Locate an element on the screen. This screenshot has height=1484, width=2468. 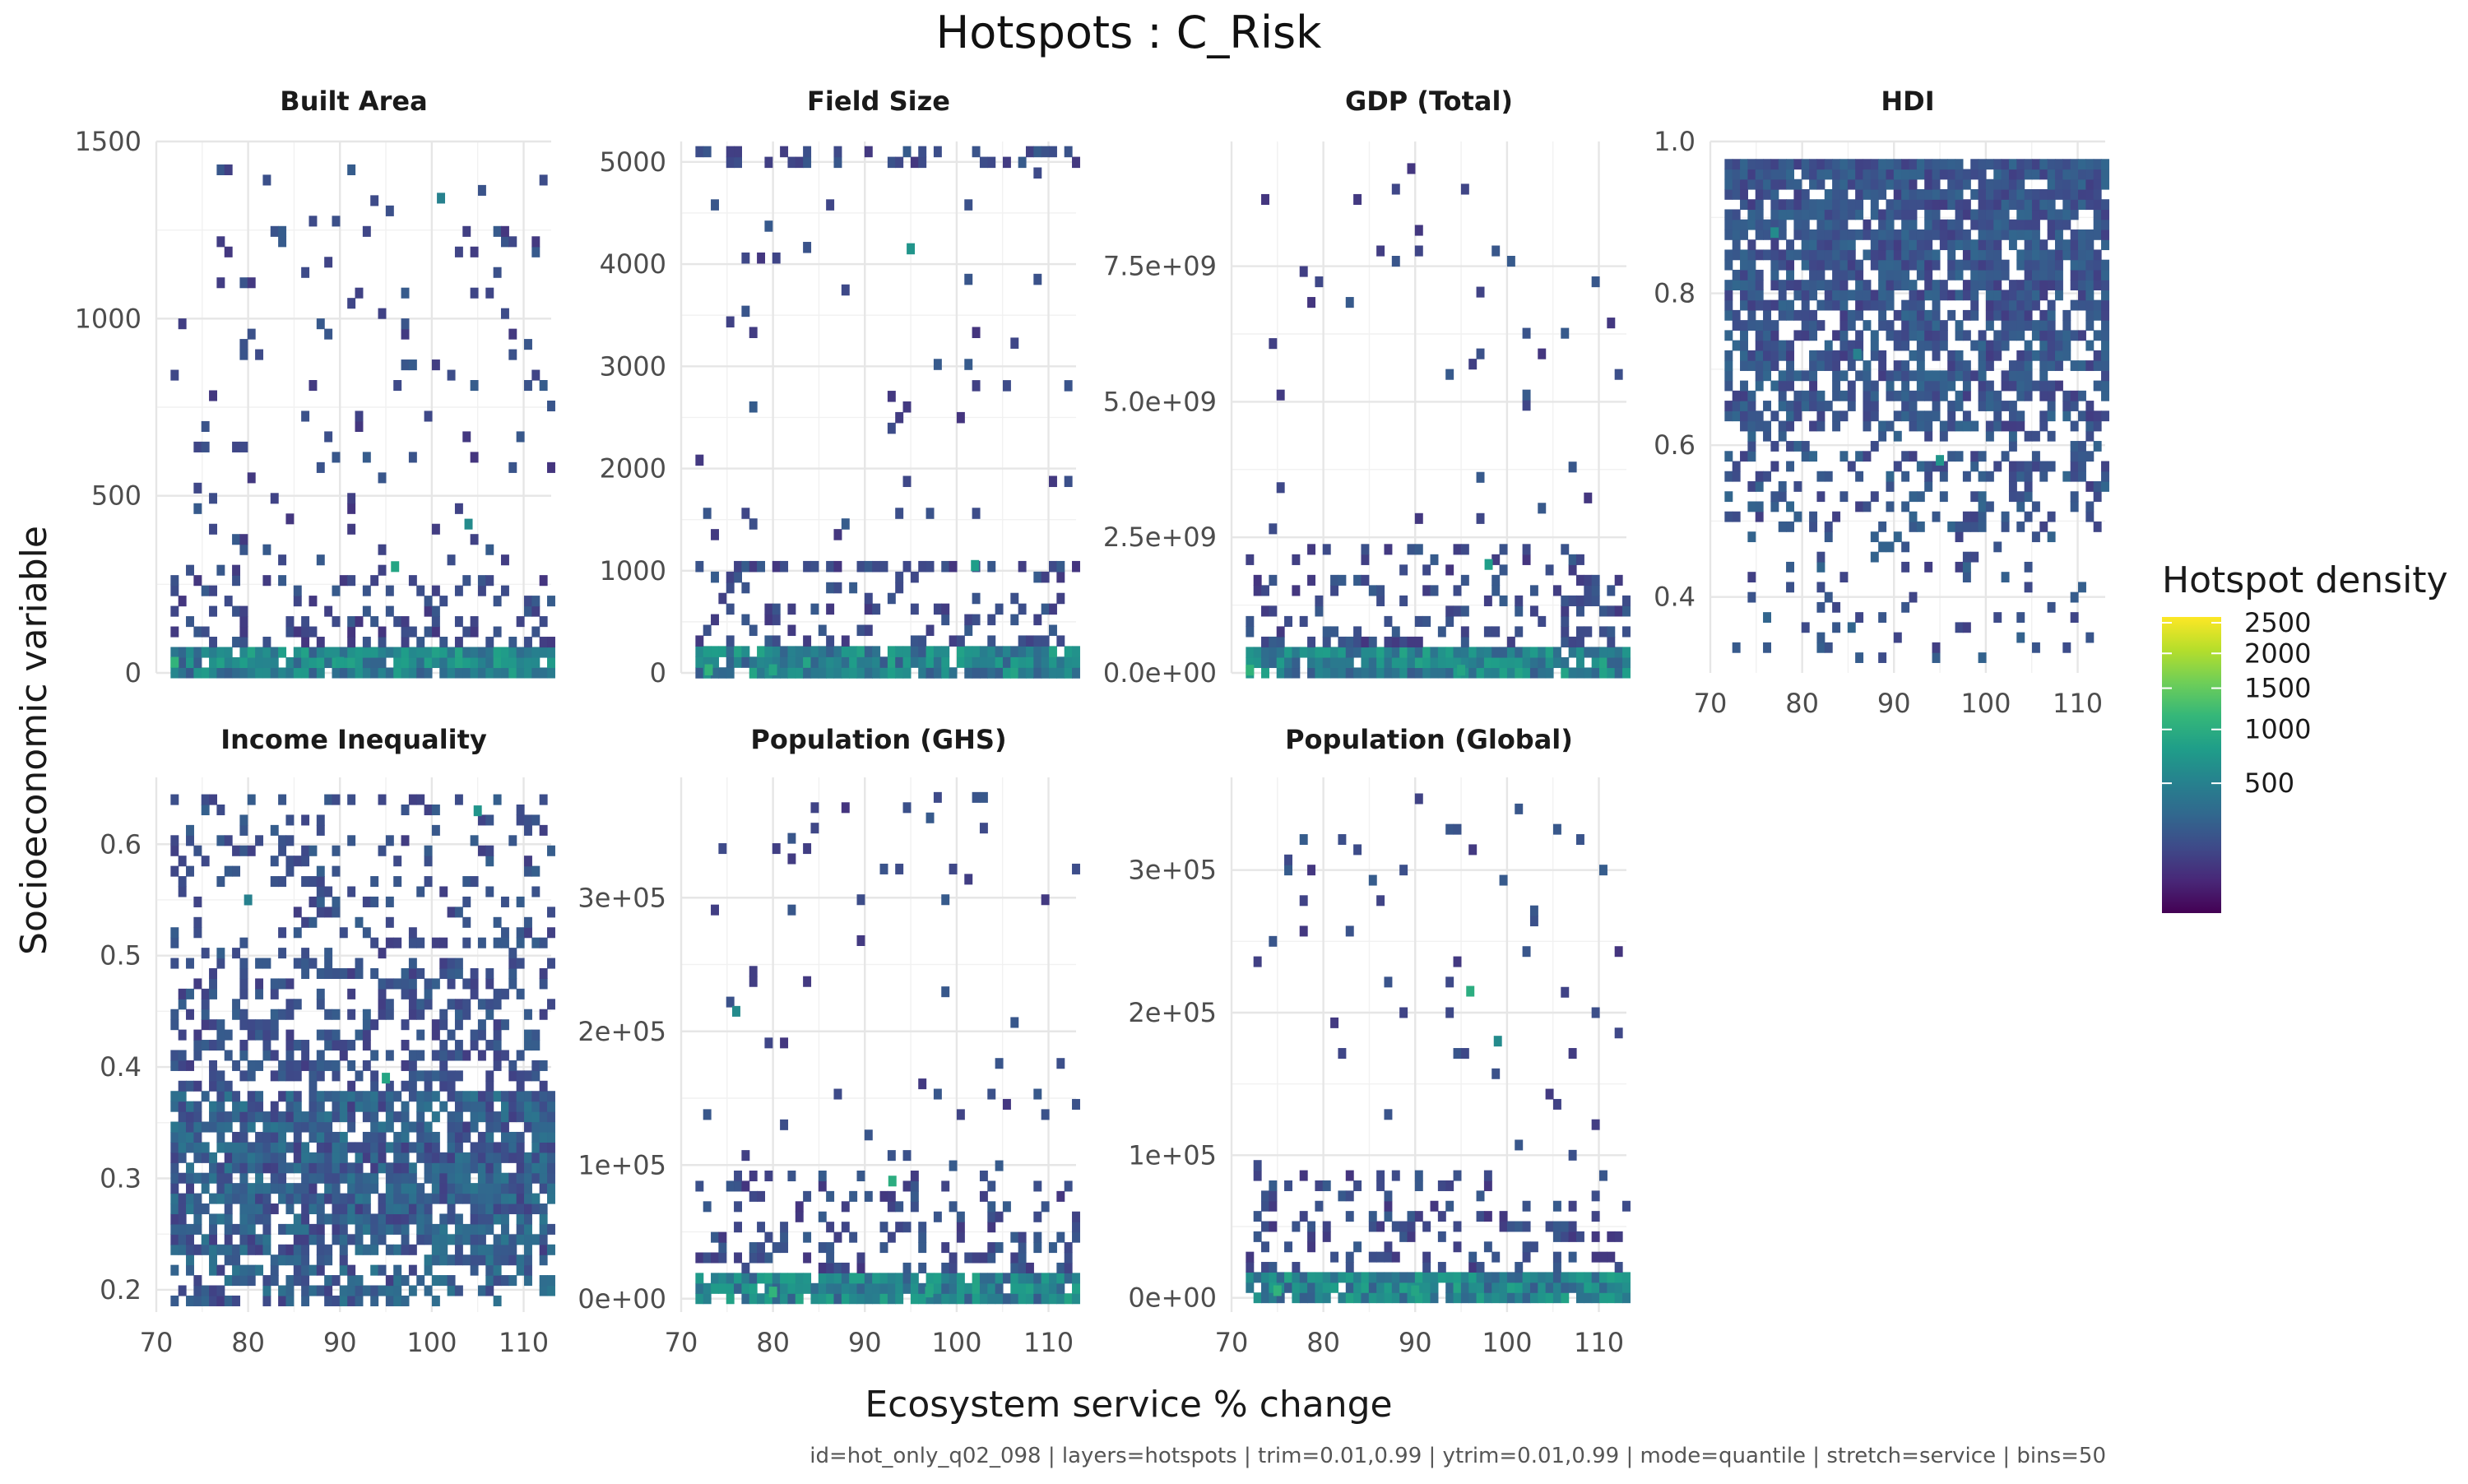
heatmap-cells is located at coordinates (362, 1050).